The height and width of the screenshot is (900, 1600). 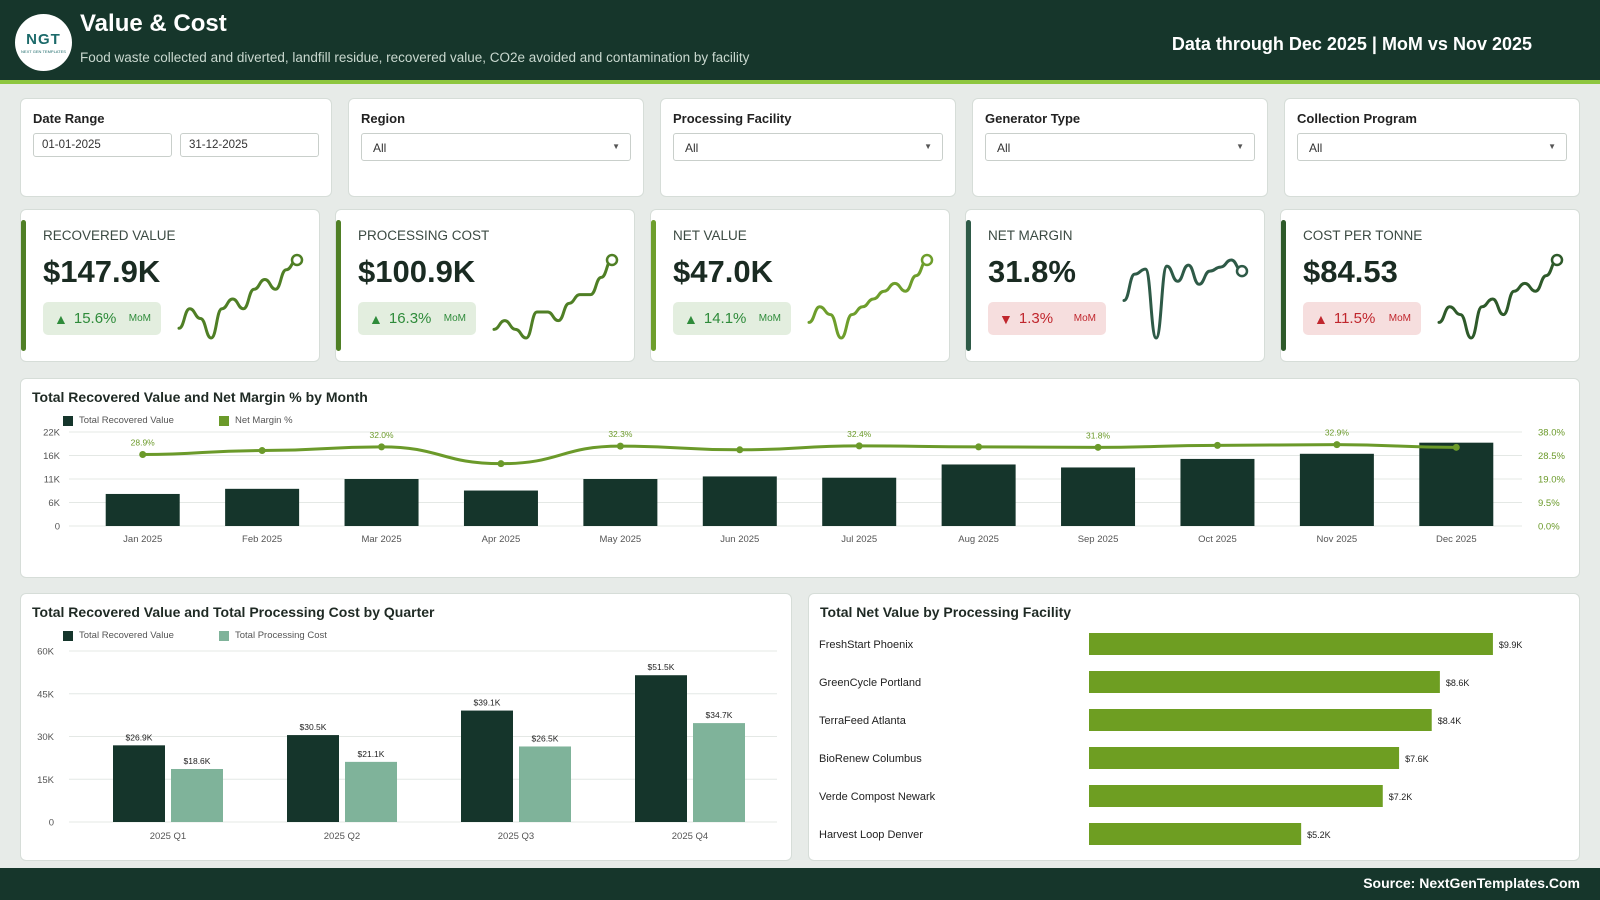 I want to click on x-tick-label: Jun 2025, so click(x=739, y=539).